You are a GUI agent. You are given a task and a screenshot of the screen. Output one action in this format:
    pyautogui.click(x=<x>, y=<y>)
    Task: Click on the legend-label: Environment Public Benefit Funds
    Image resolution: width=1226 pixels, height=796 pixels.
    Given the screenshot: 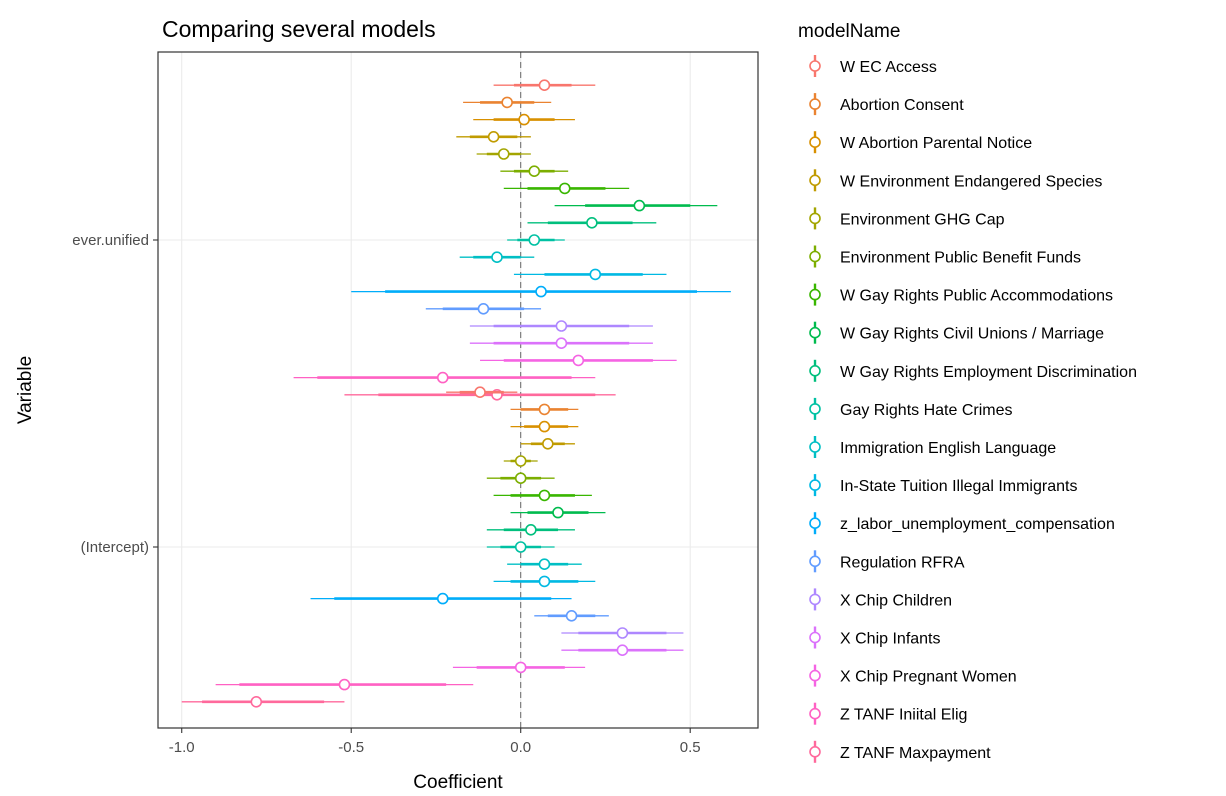 What is the action you would take?
    pyautogui.click(x=960, y=258)
    